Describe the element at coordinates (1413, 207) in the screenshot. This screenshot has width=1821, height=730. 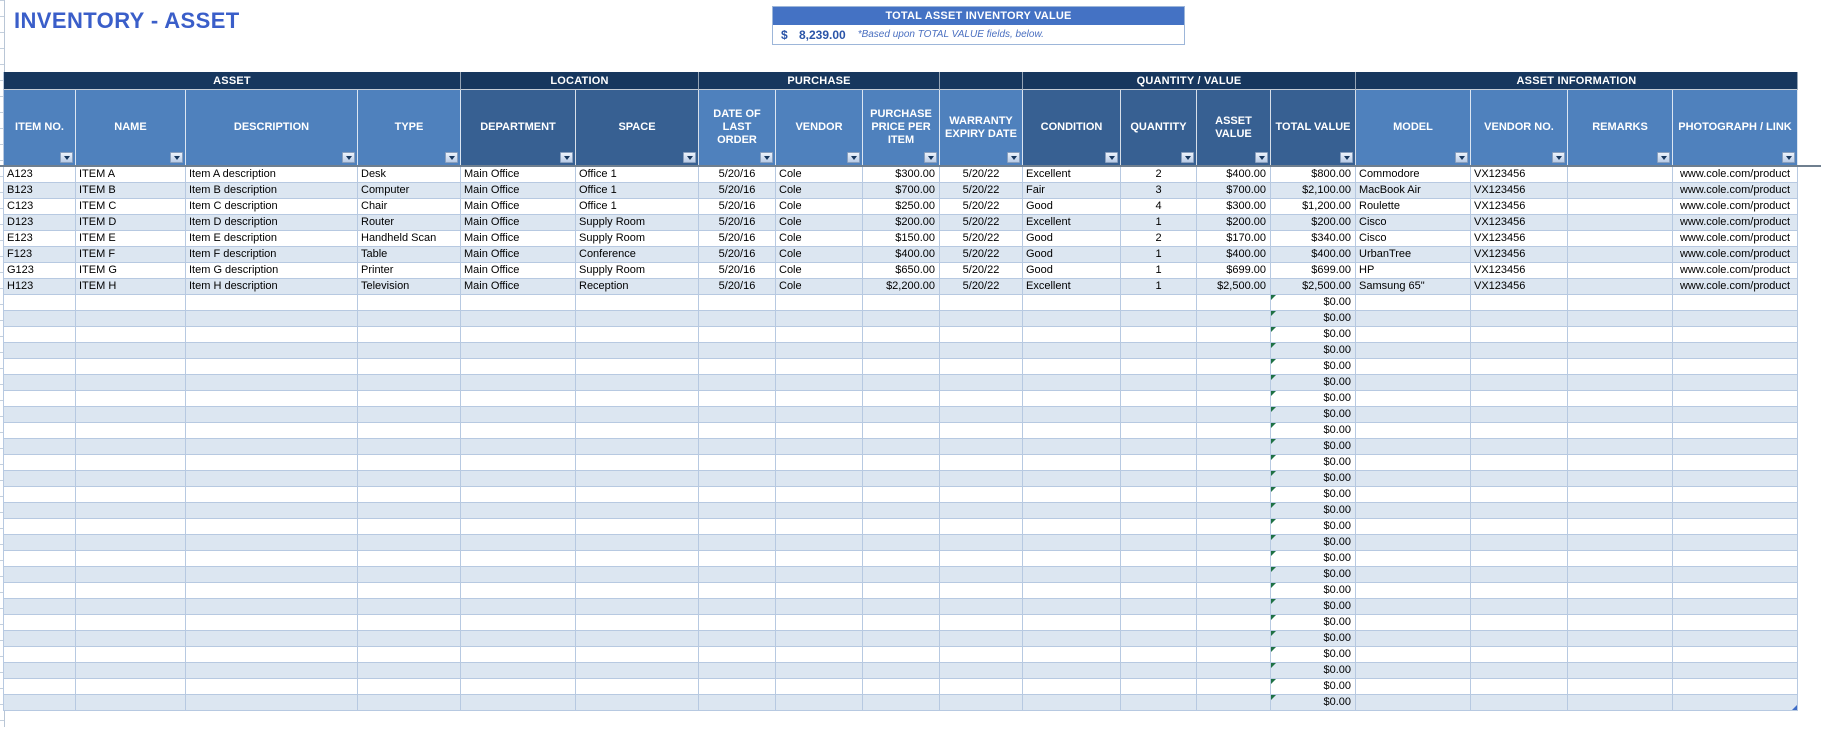
I see `cell-model: Roulette` at that location.